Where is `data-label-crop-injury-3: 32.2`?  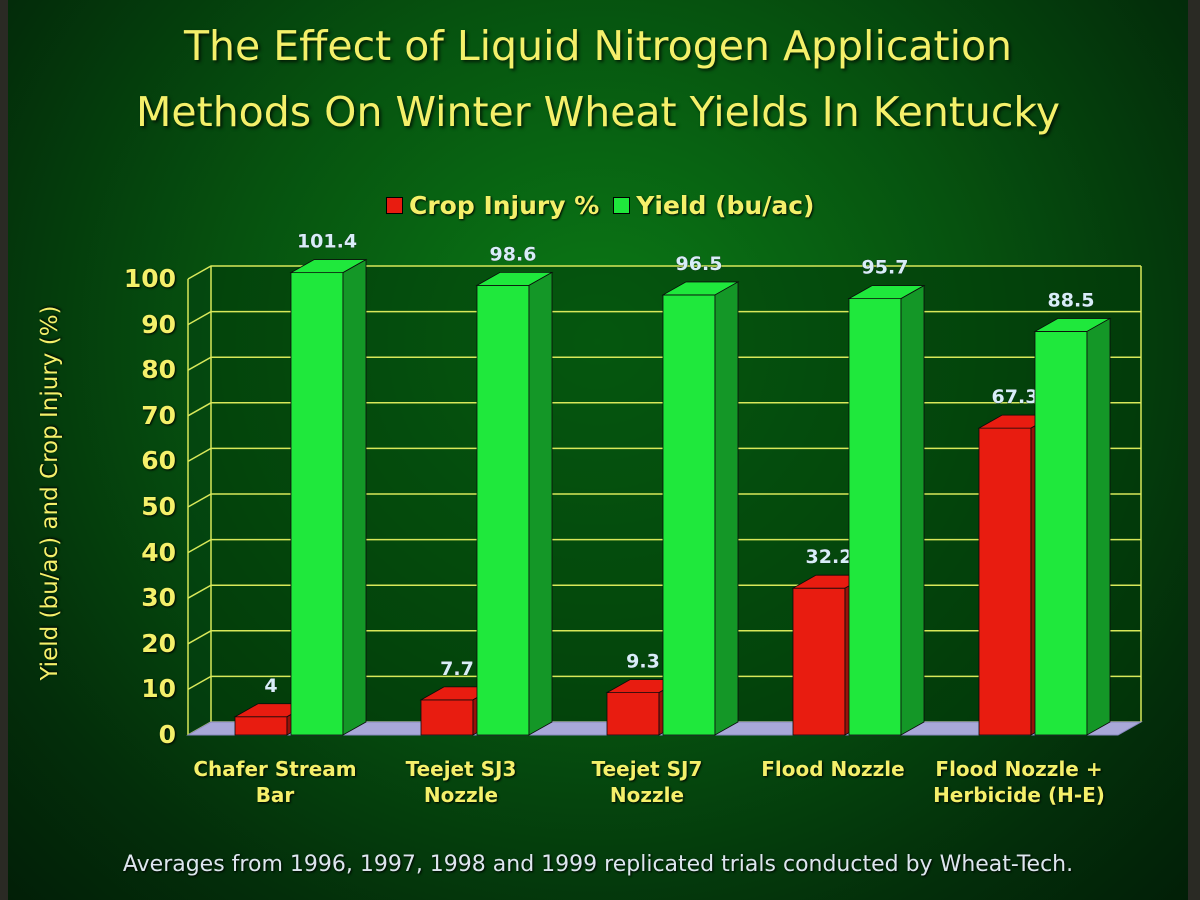 data-label-crop-injury-3: 32.2 is located at coordinates (829, 557).